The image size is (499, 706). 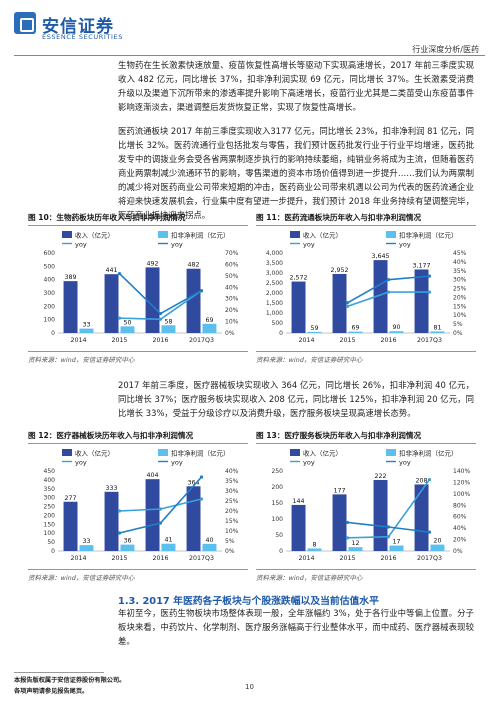 What do you see at coordinates (274, 253) in the screenshot?
I see `y-tick-left: 4,000` at bounding box center [274, 253].